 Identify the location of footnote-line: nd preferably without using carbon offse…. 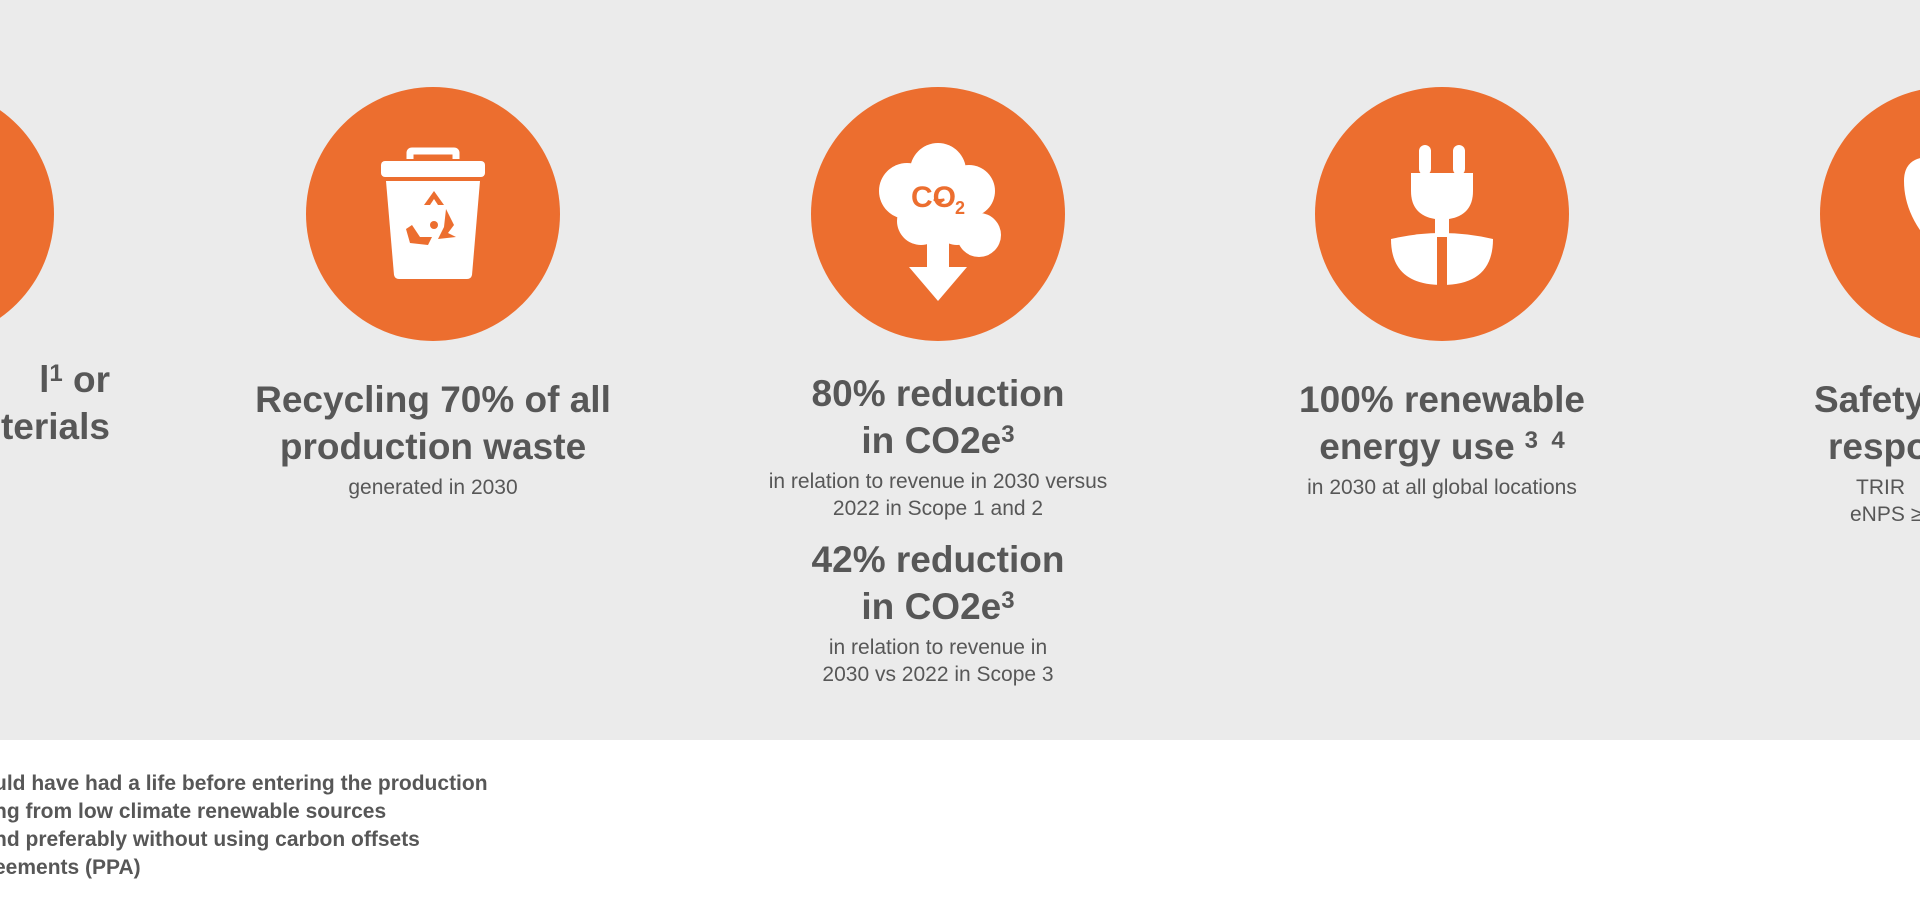
(210, 839).